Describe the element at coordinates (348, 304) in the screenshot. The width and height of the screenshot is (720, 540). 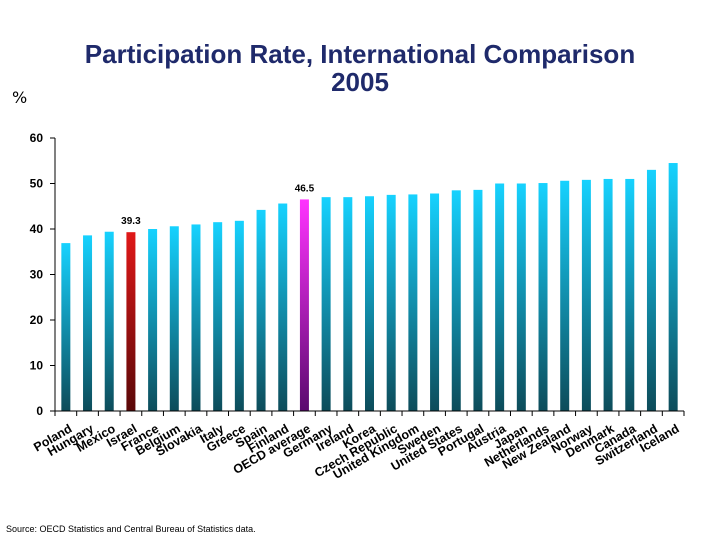
I see `bar-ireland` at that location.